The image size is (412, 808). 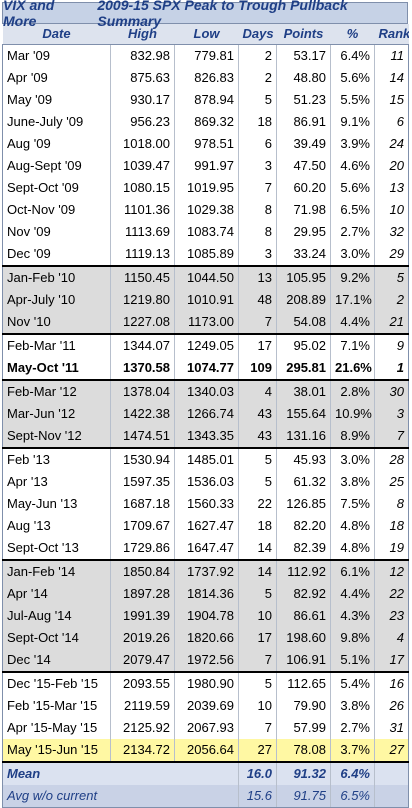 I want to click on cell-days: 48, so click(x=257, y=300).